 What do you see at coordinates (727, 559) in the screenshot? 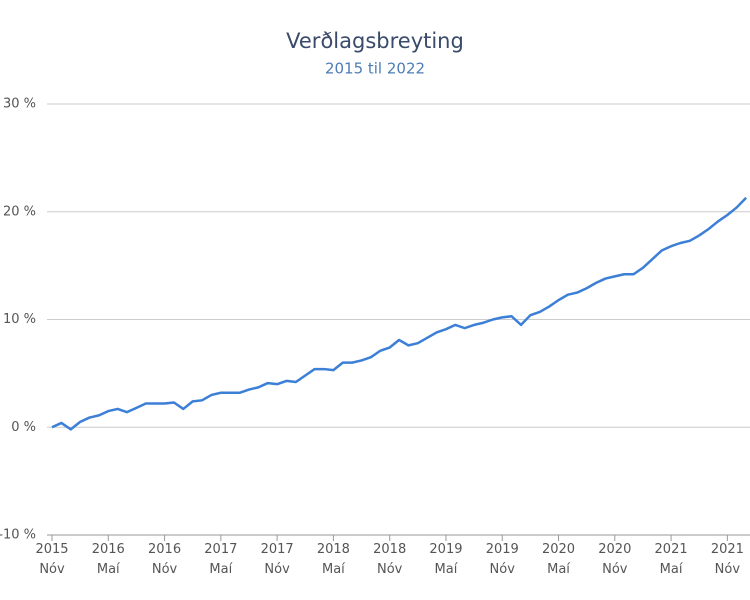
I see `x-tick-label: 2021 Nóv` at bounding box center [727, 559].